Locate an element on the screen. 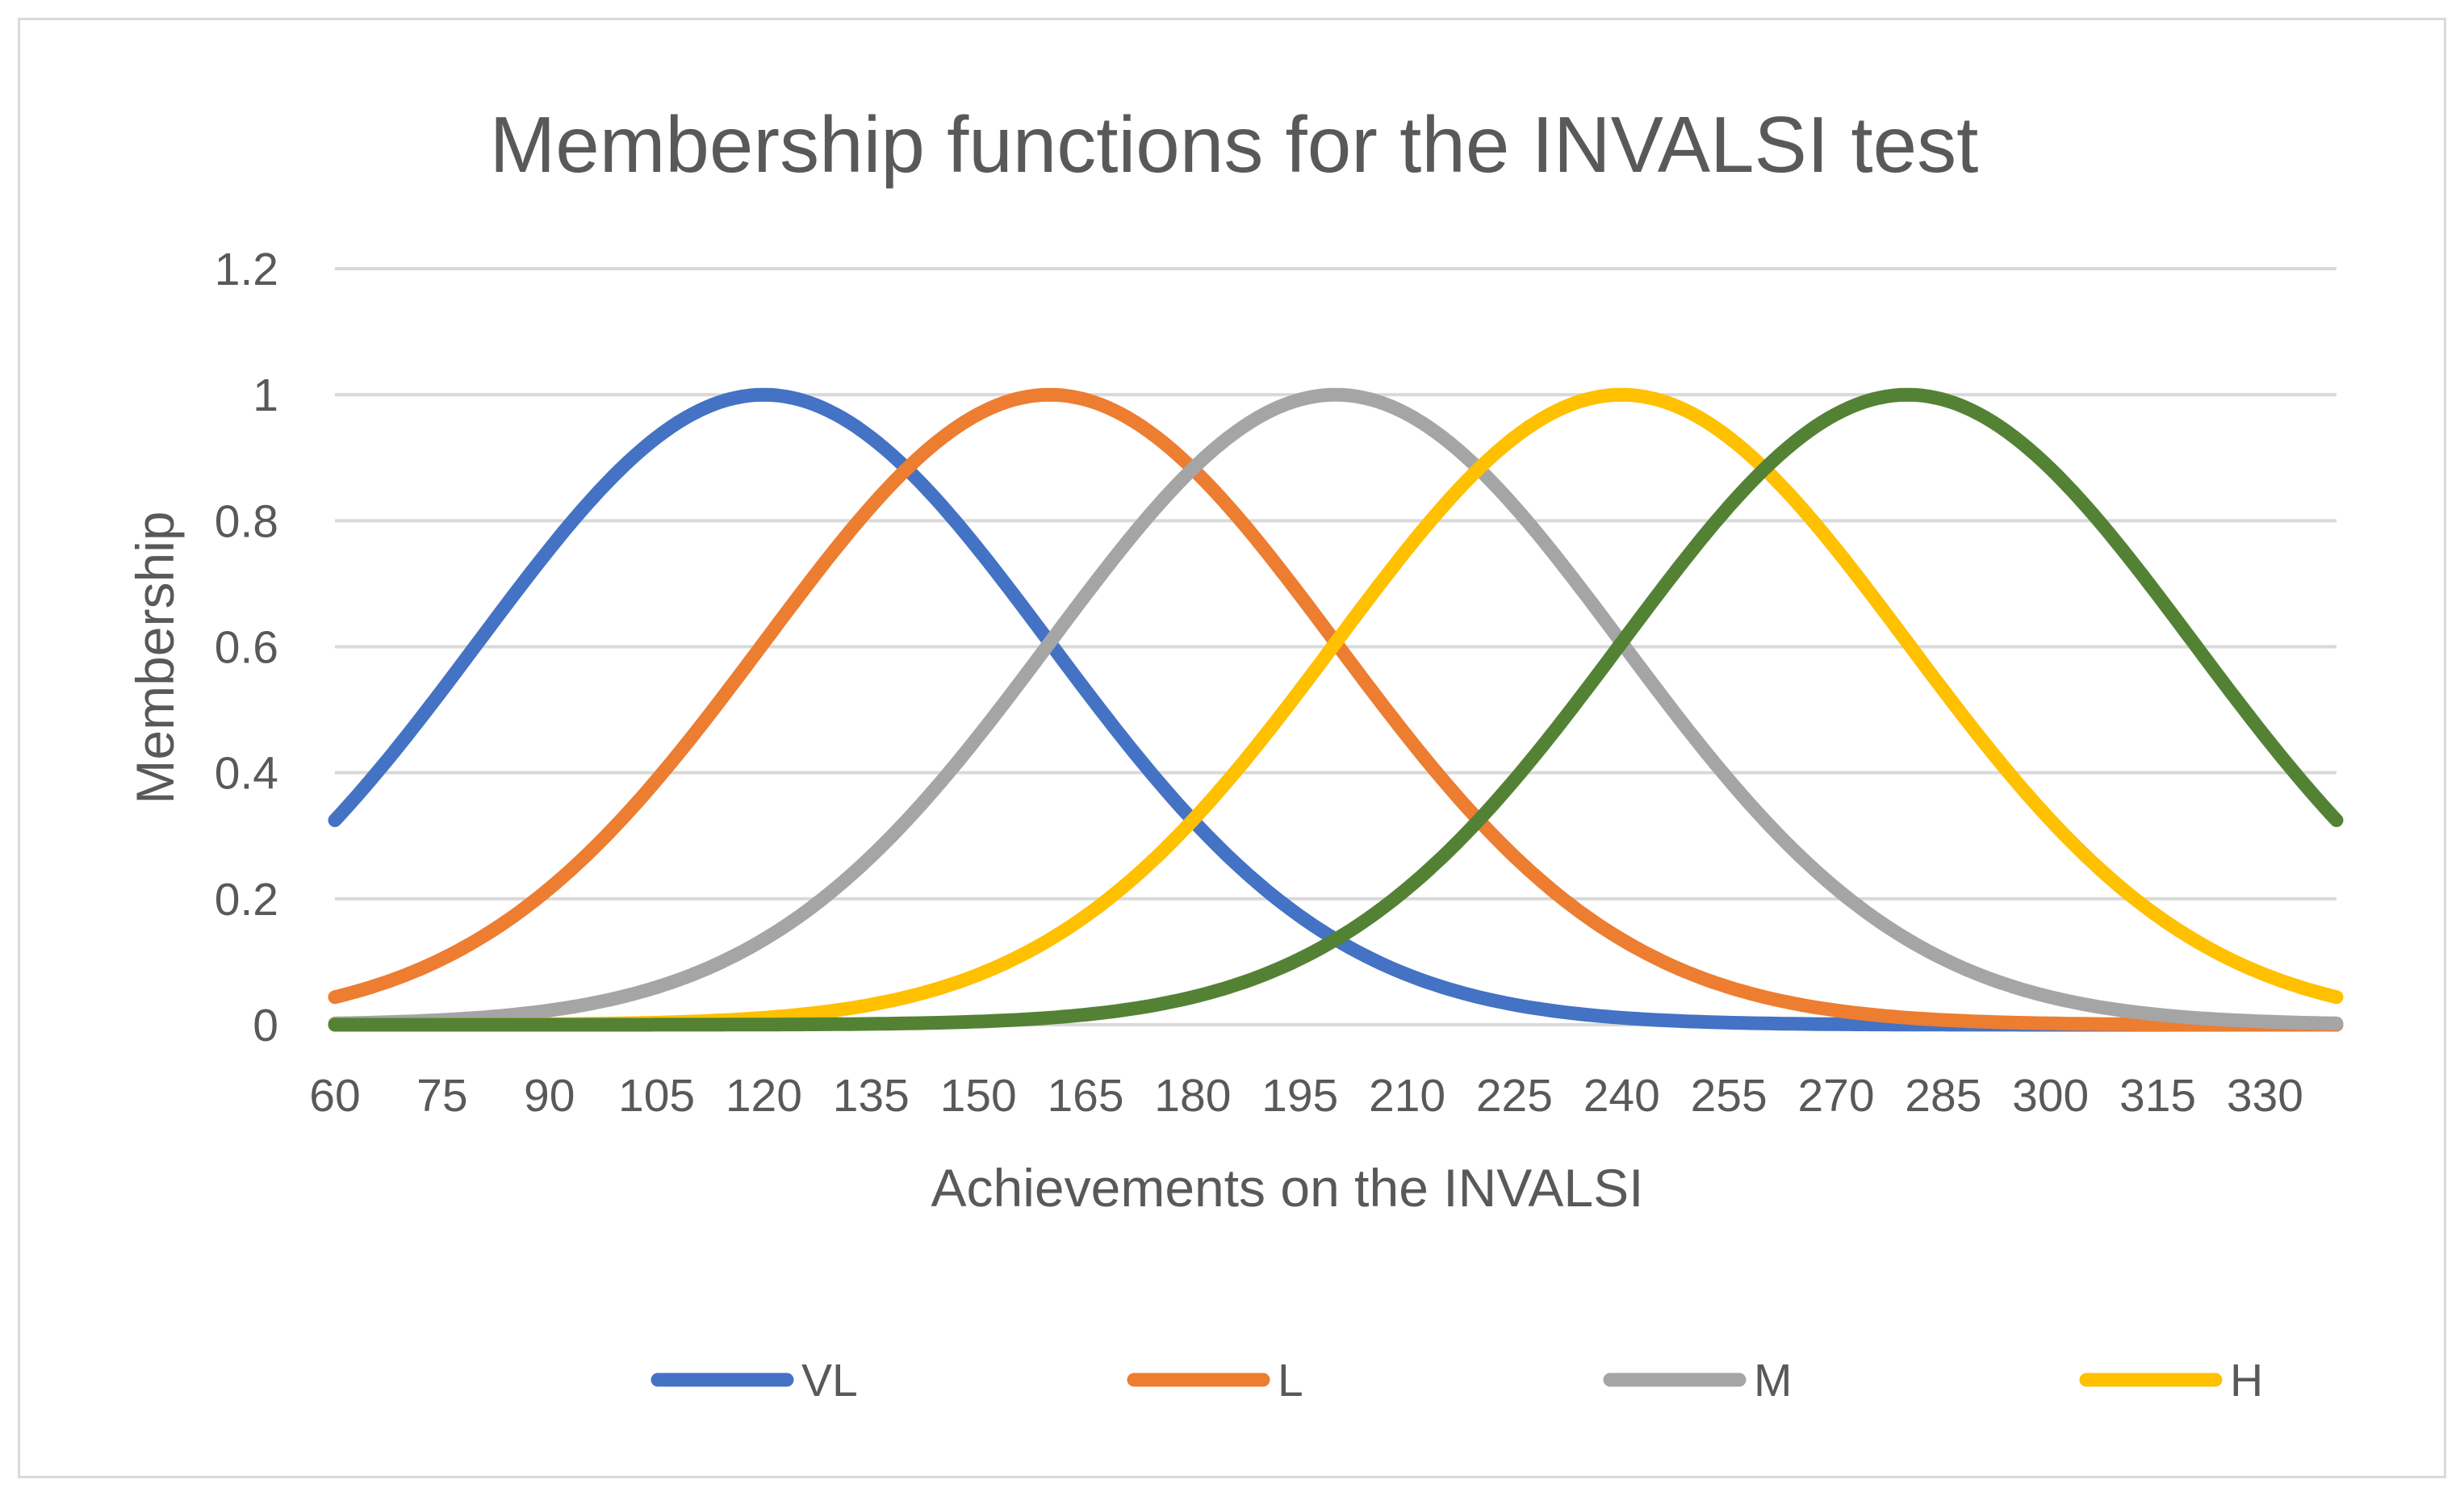 The height and width of the screenshot is (1496, 2464). x-tick-label: 330 is located at coordinates (2265, 1096).